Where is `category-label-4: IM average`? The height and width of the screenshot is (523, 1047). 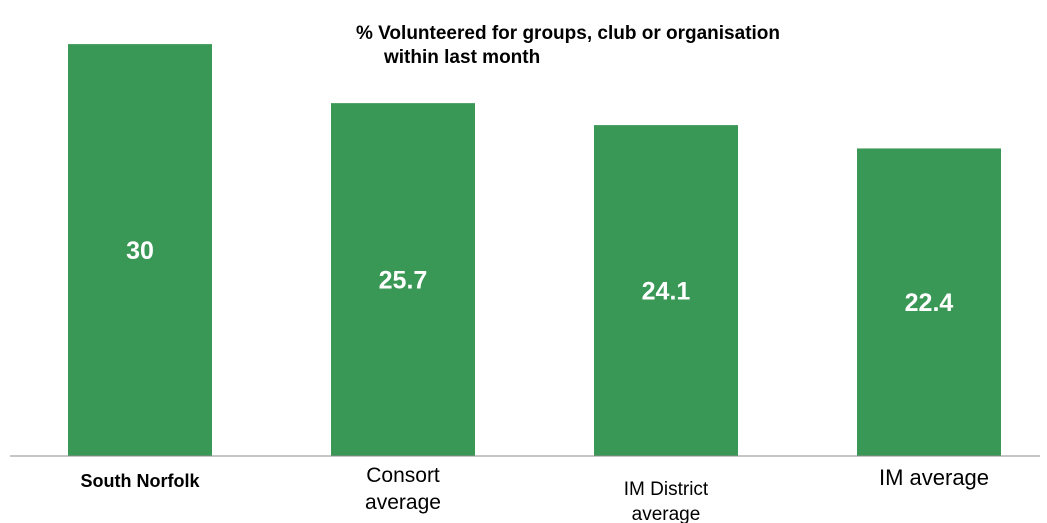
category-label-4: IM average is located at coordinates (934, 477).